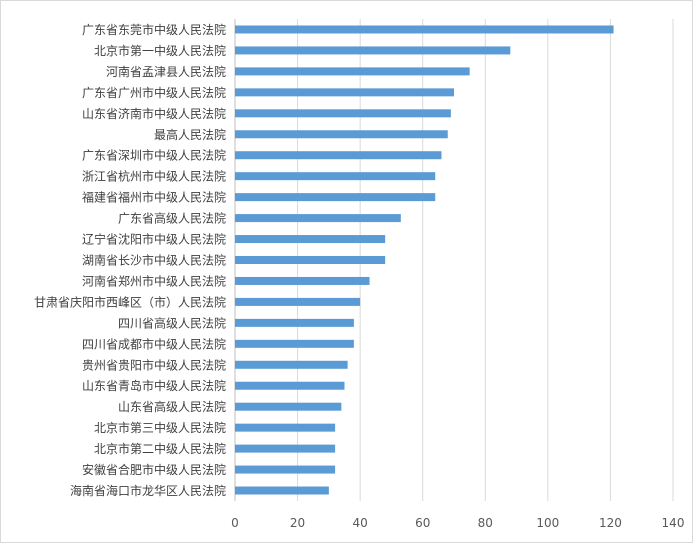  What do you see at coordinates (154, 280) in the screenshot?
I see `category-label: 河南省郑州市中级人民法院` at bounding box center [154, 280].